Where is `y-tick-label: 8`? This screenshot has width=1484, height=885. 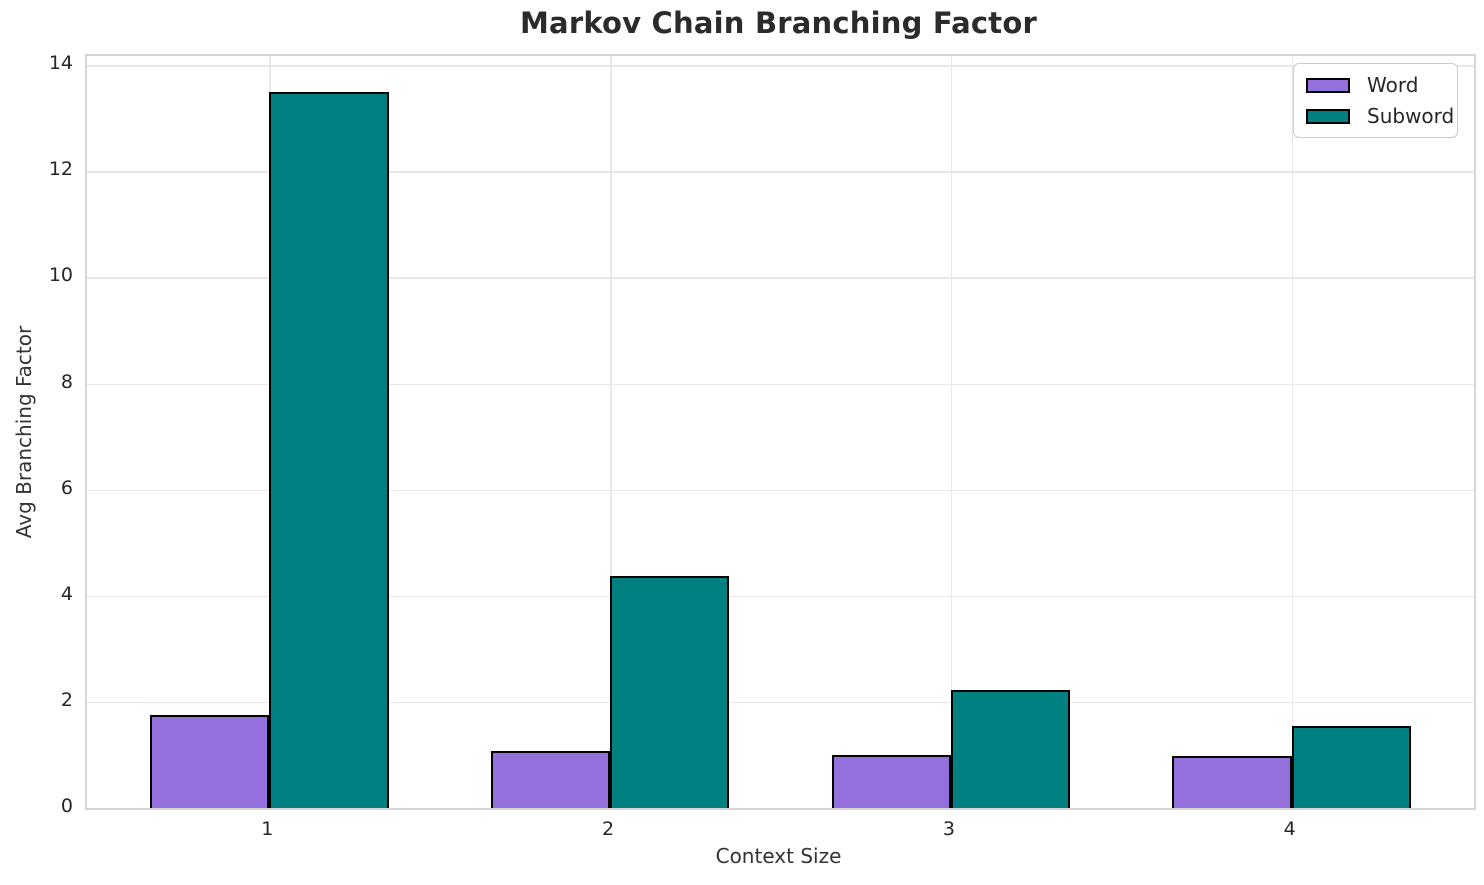
y-tick-label: 8 is located at coordinates (66, 381).